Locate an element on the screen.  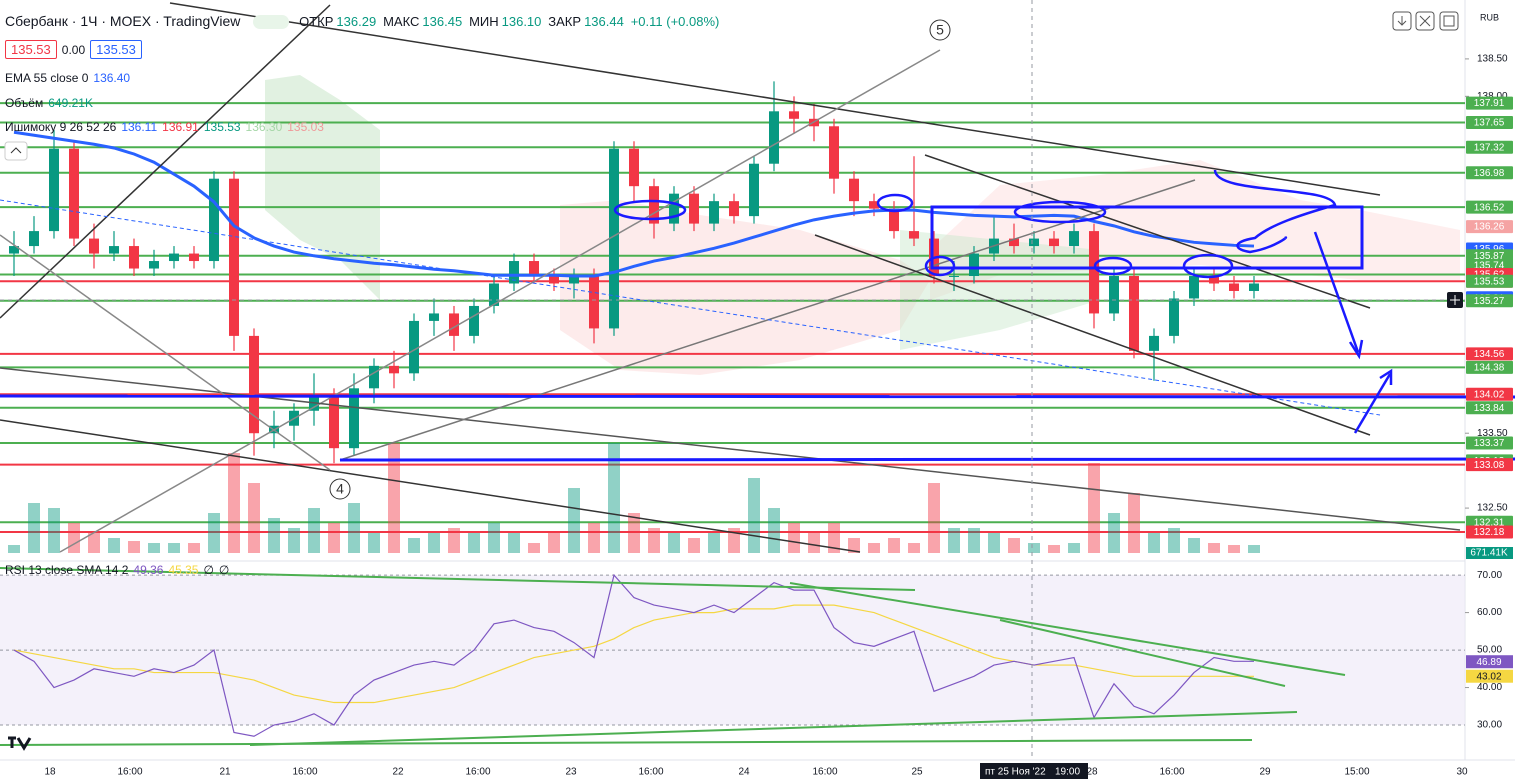
rsi-name: RSI 13 close SMA 14 2 is located at coordinates (67, 570).